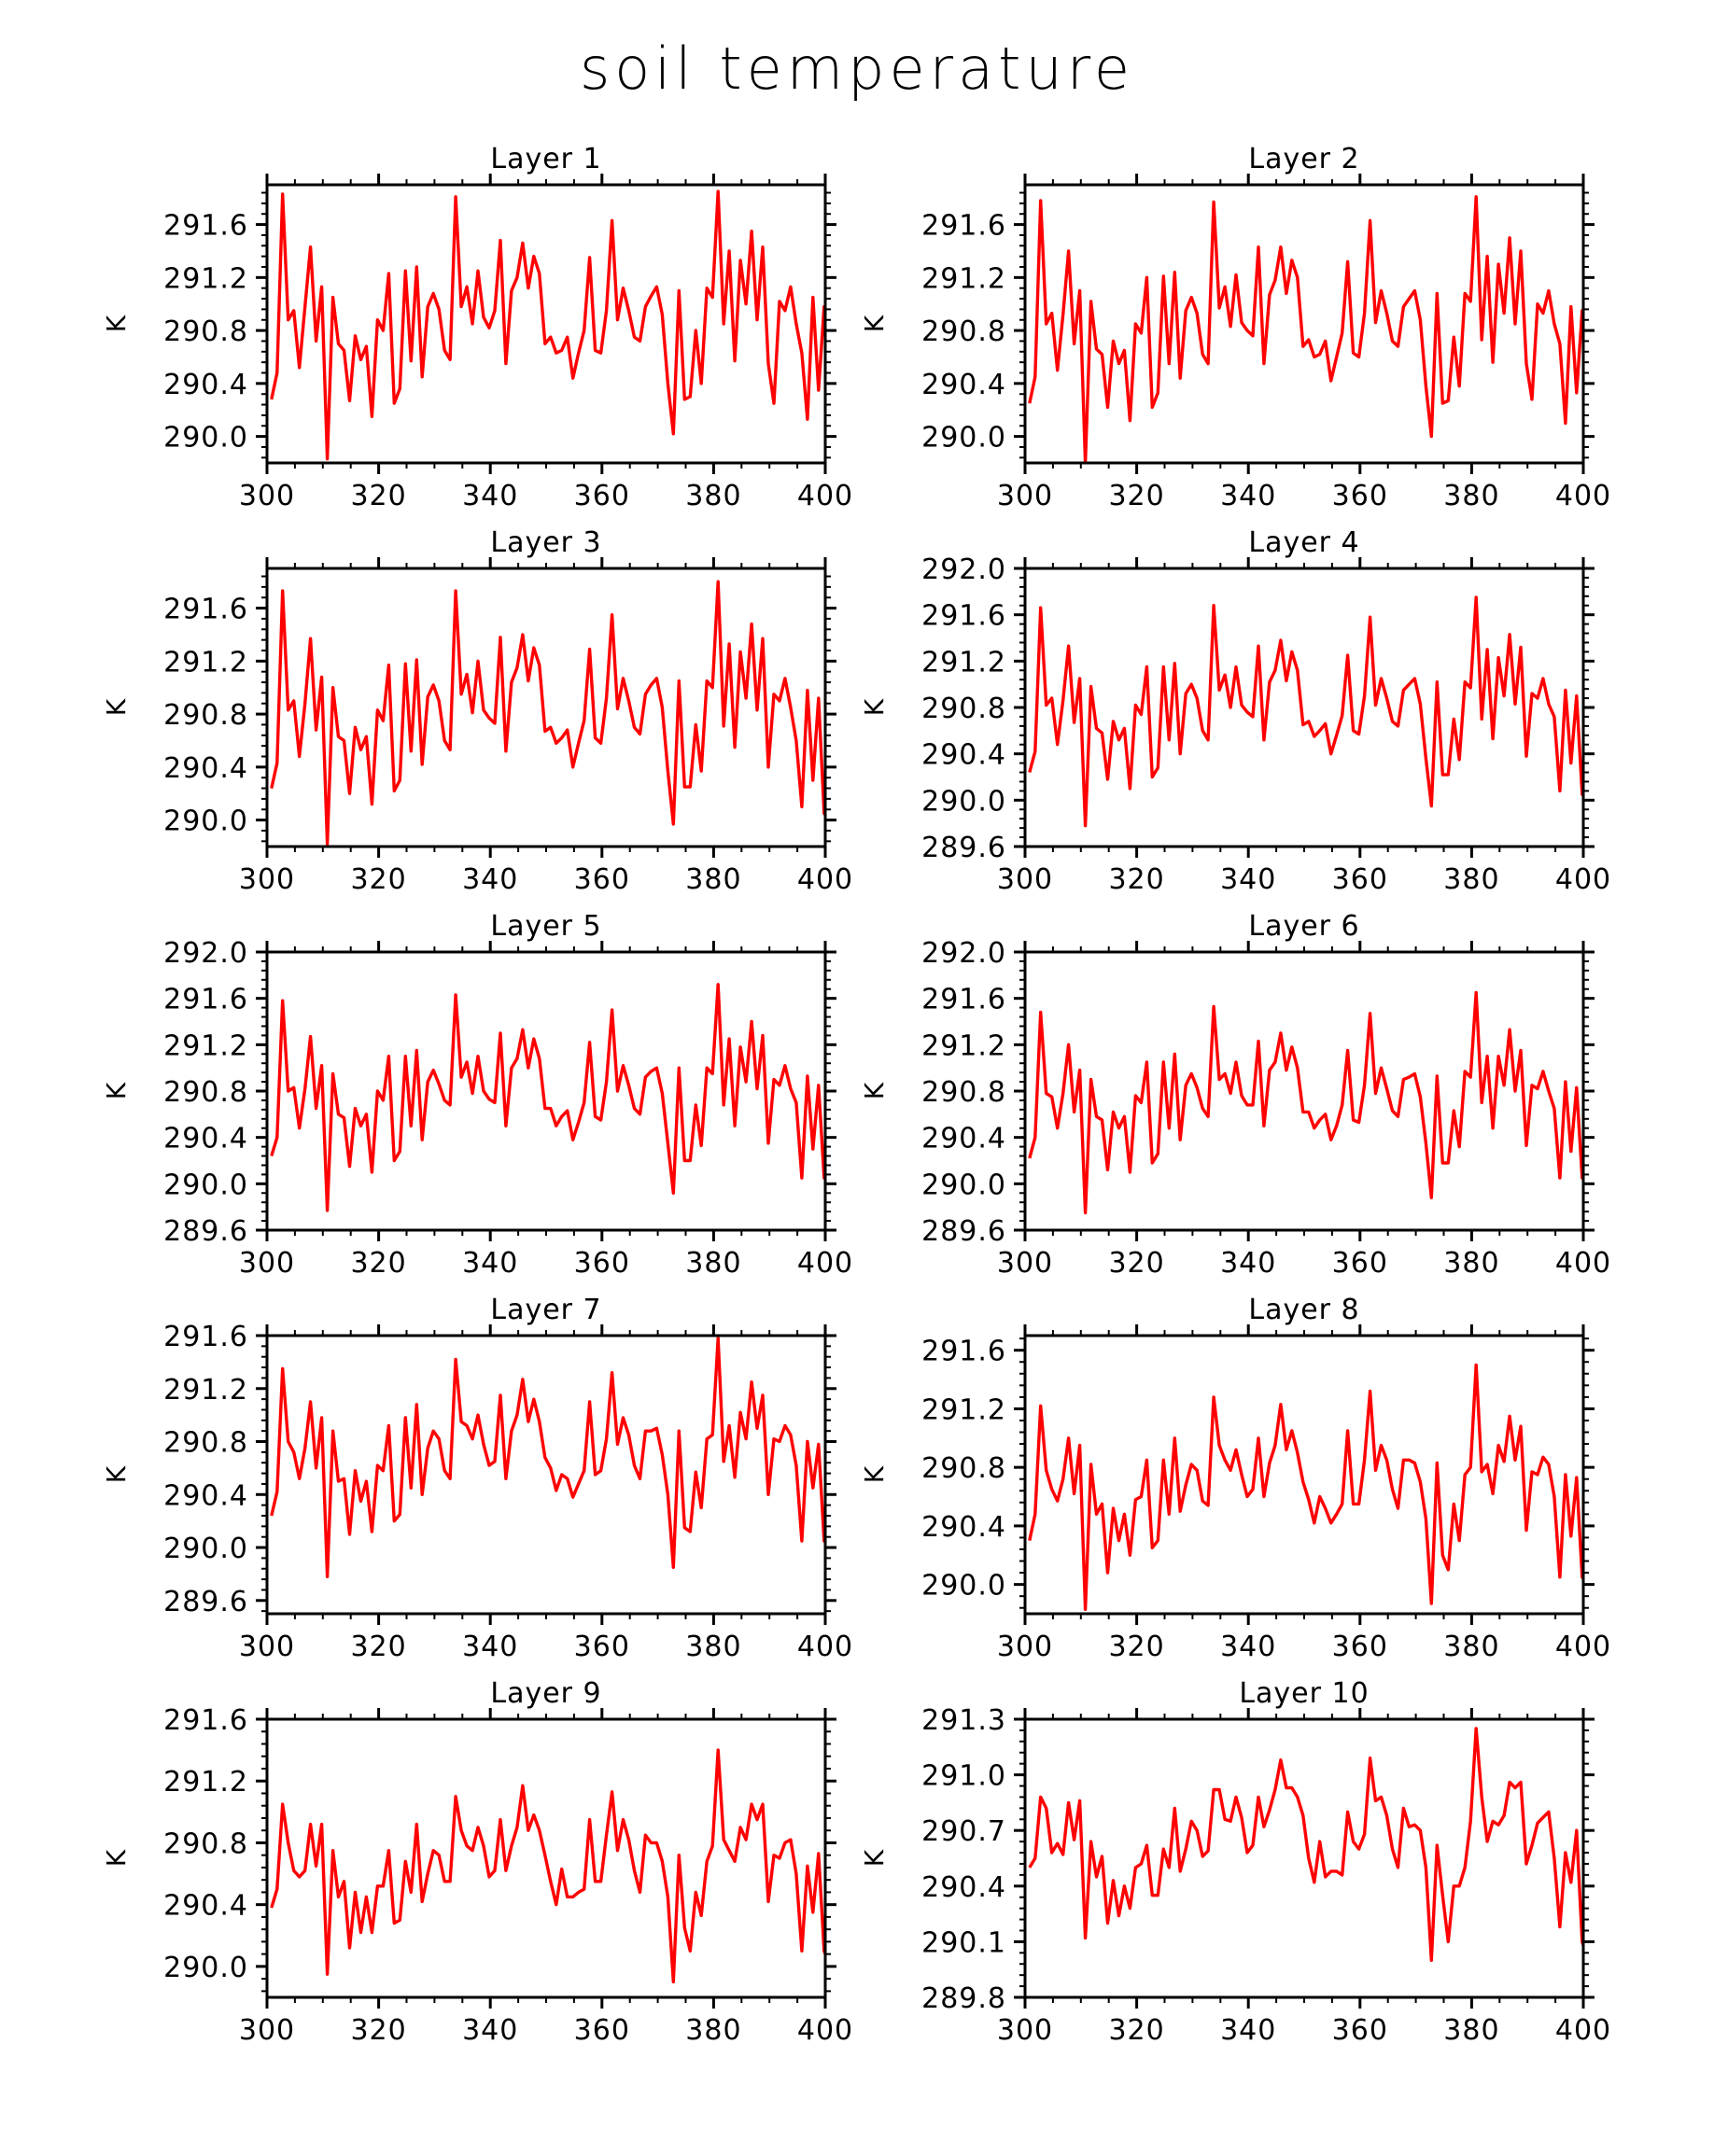  Describe the element at coordinates (1304, 926) in the screenshot. I see `panel-title: Layer 6` at that location.